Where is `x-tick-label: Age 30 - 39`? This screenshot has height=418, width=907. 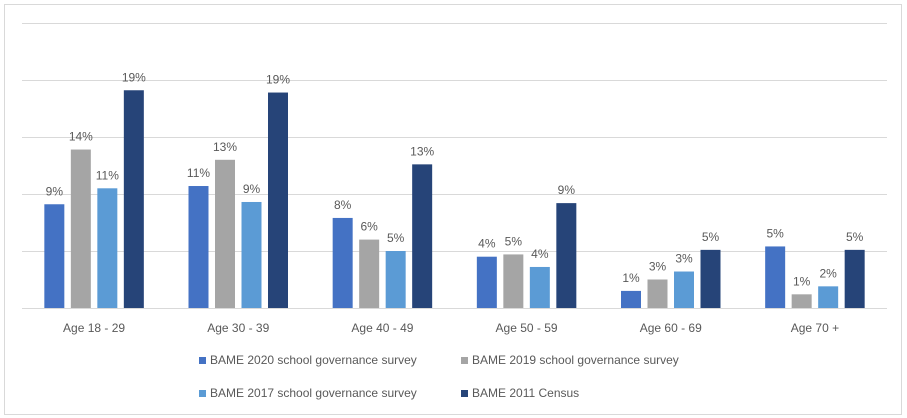 x-tick-label: Age 30 - 39 is located at coordinates (238, 328).